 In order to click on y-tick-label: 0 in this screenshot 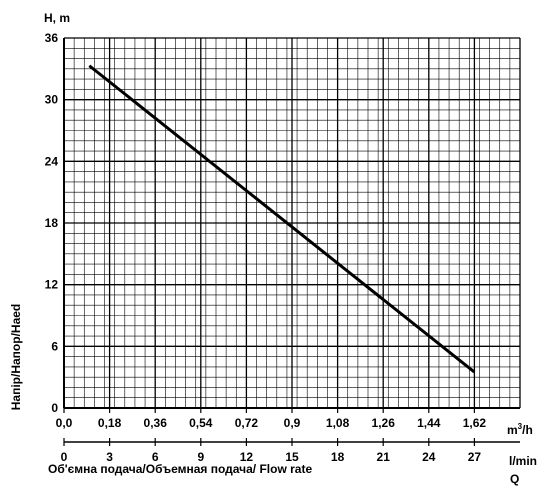, I will do `click(54, 408)`.